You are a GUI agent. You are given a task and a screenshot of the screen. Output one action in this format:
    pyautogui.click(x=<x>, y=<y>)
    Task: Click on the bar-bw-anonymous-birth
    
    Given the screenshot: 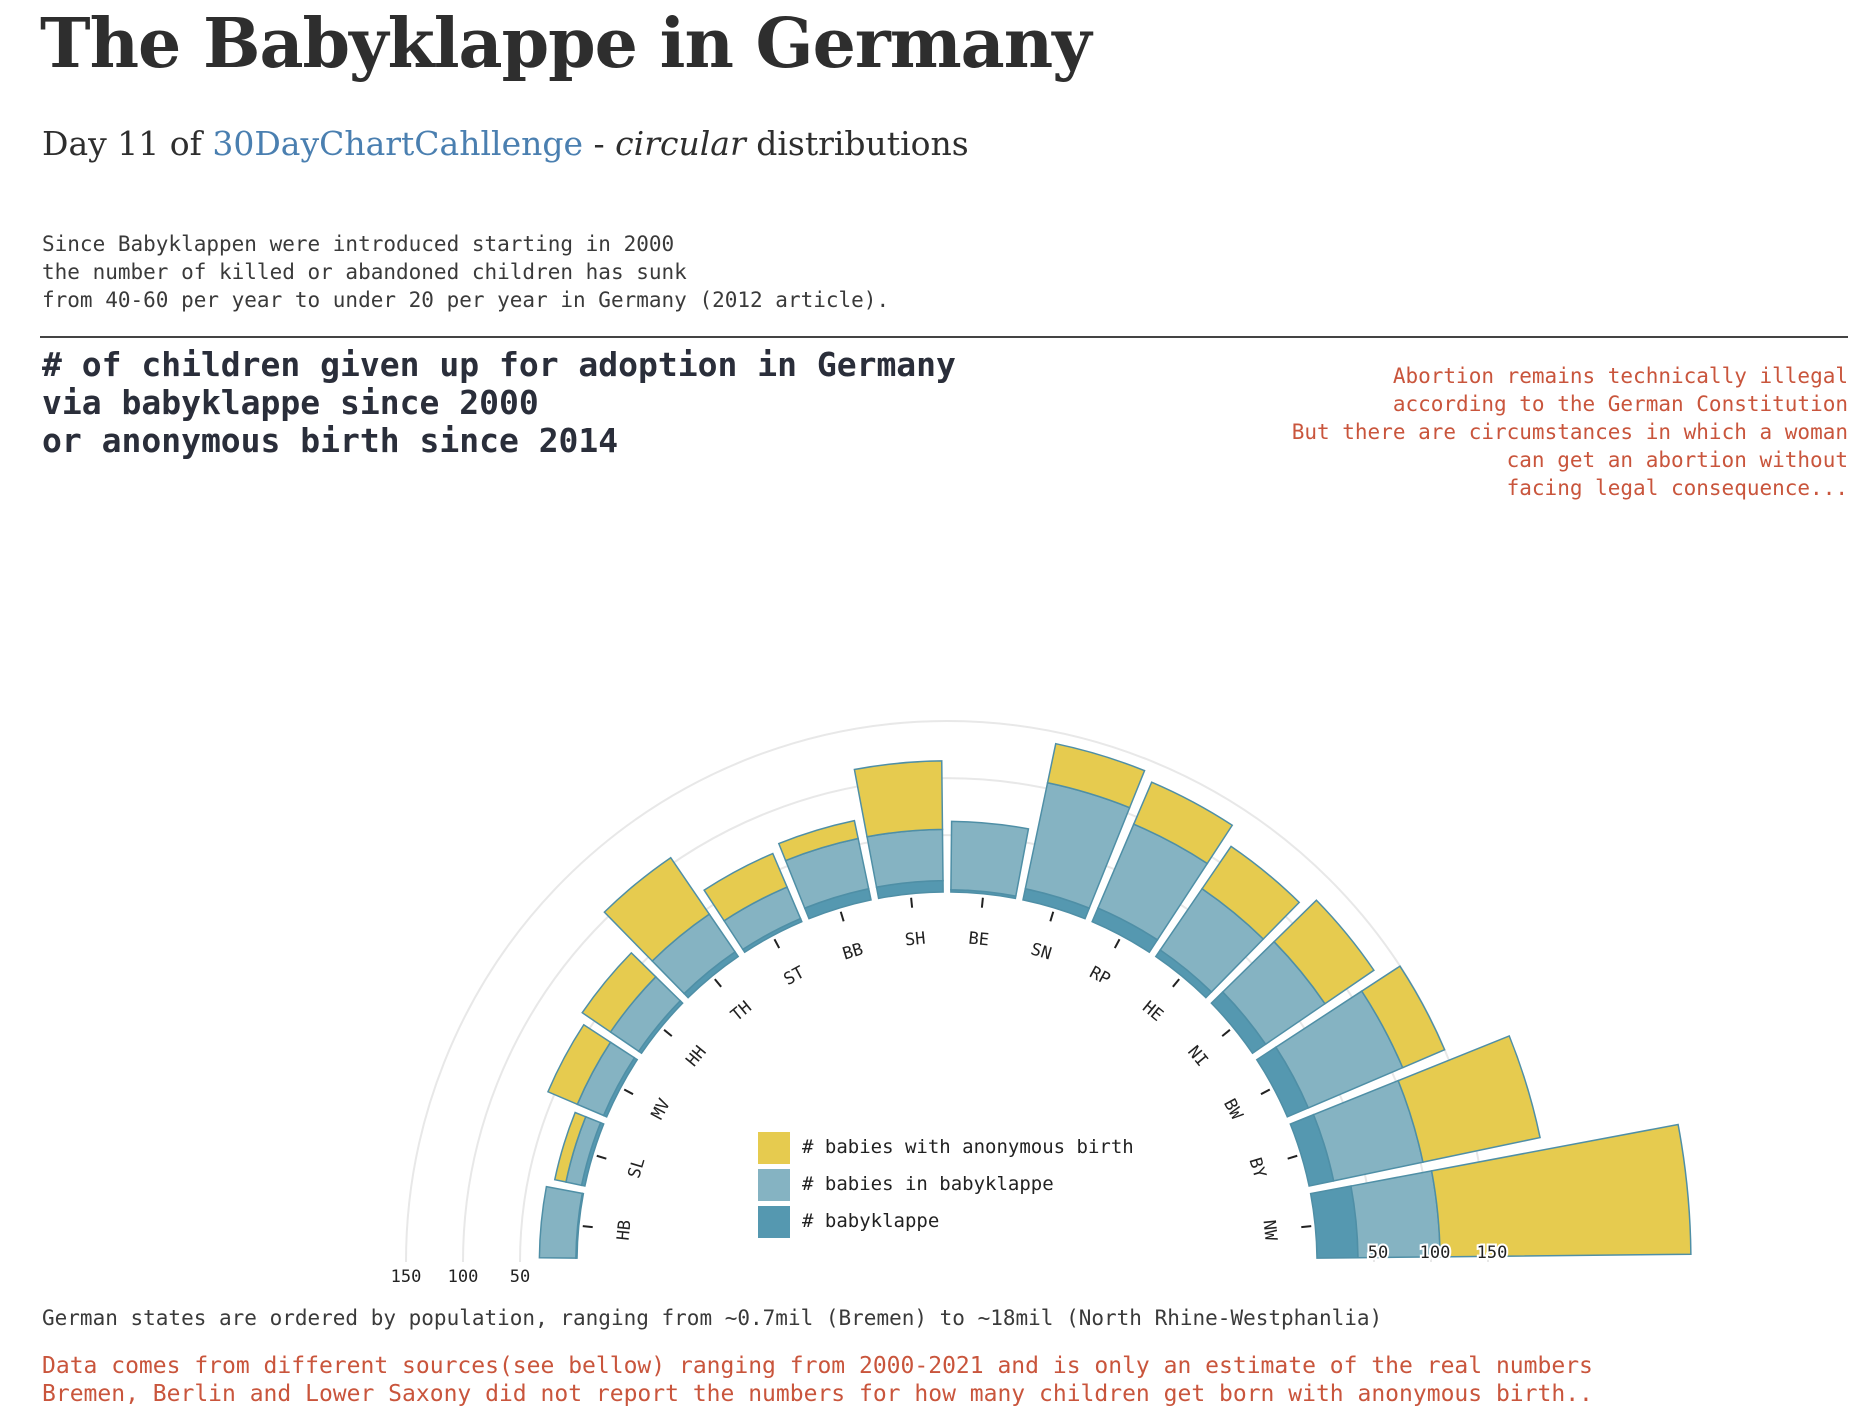 What is the action you would take?
    pyautogui.click(x=1403, y=1017)
    